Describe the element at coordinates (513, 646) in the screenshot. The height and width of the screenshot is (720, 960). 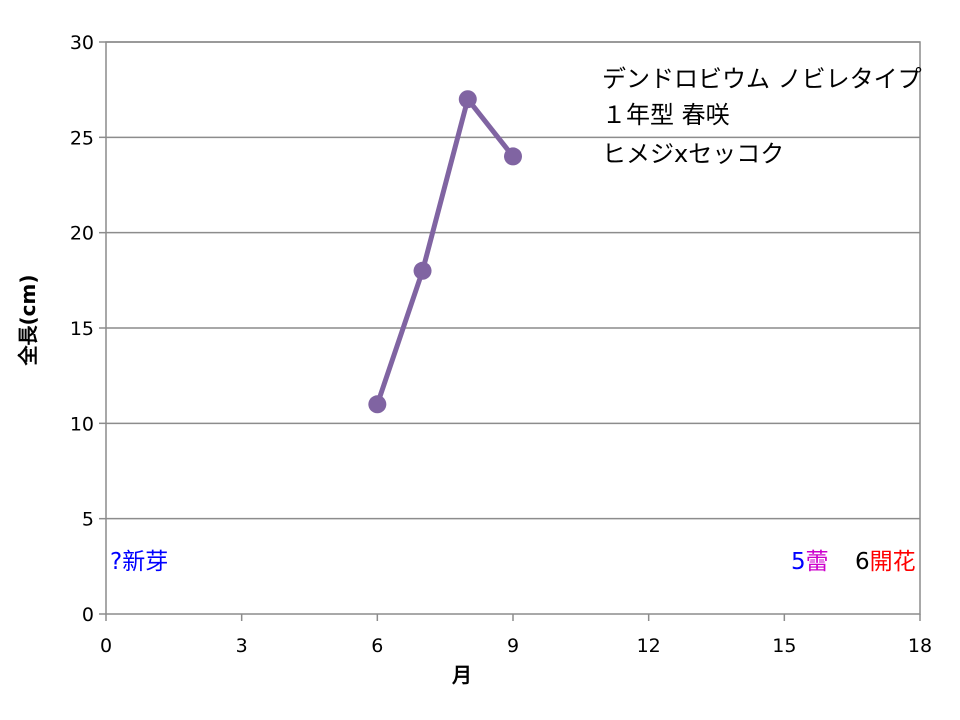
I see `x-tick-label: 9` at that location.